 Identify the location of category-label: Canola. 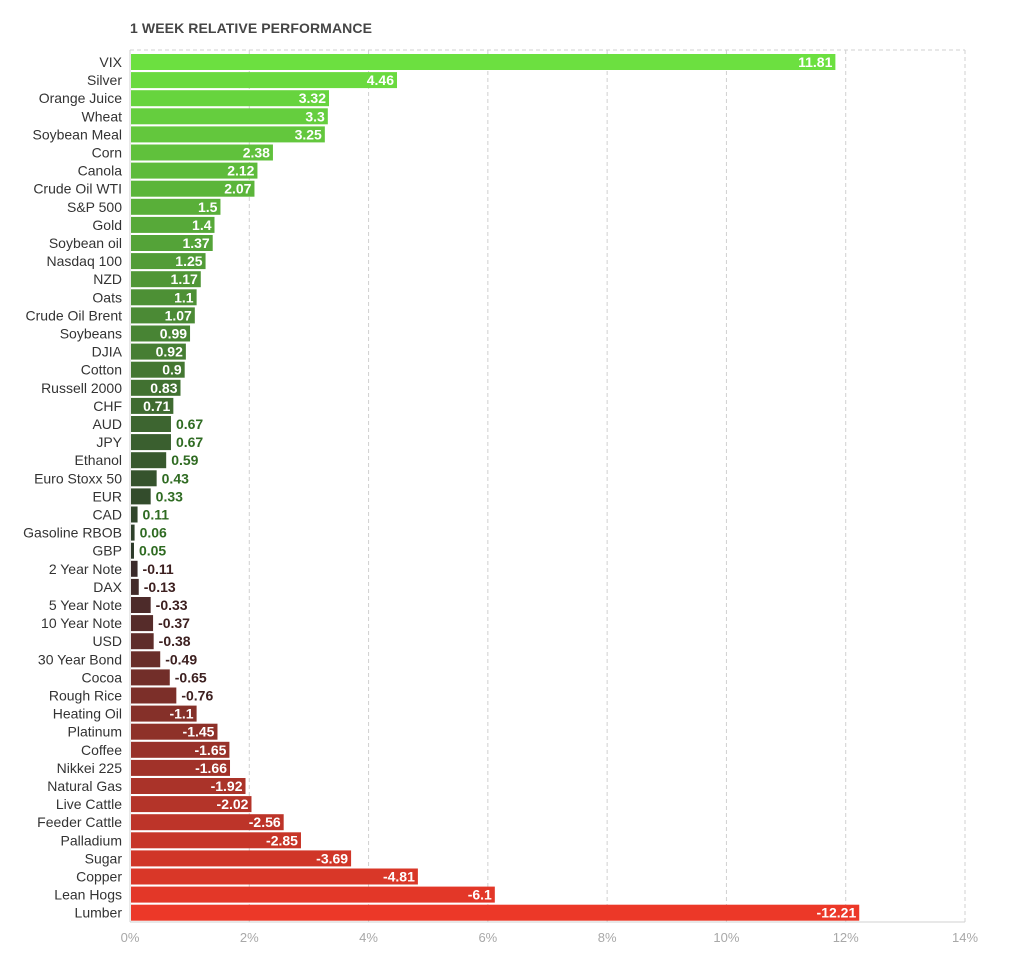
(100, 171).